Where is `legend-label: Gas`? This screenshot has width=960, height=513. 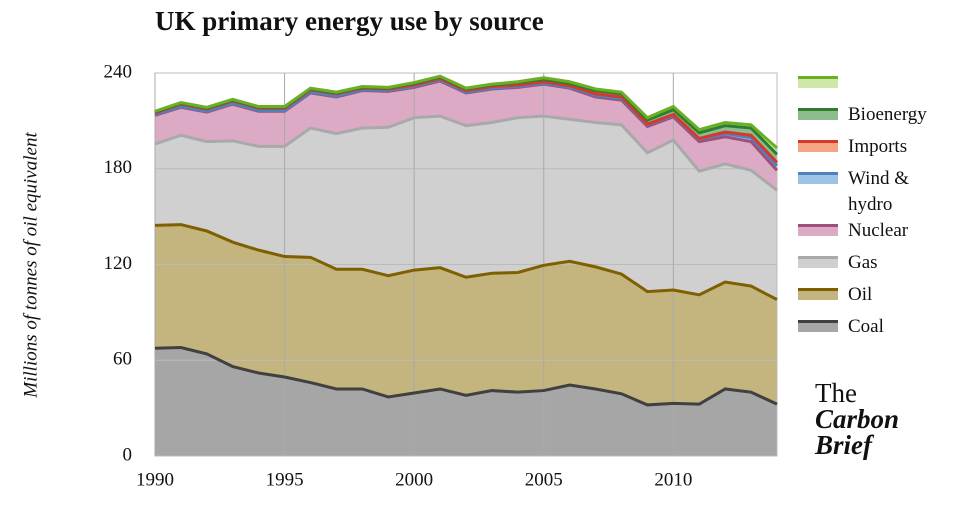 legend-label: Gas is located at coordinates (863, 262).